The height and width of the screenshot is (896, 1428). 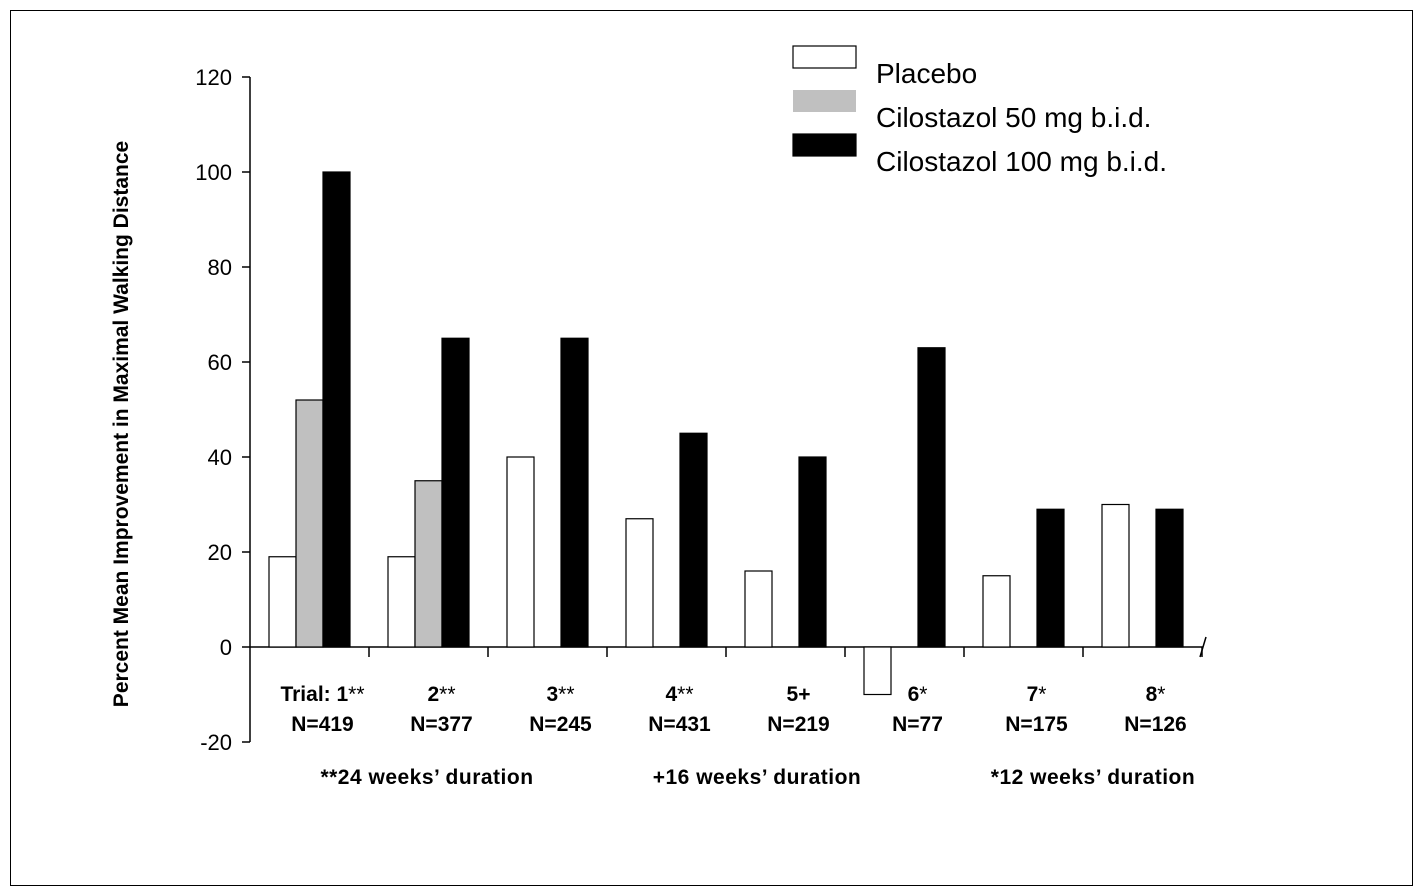 I want to click on y-tick-label: 80, so click(x=220, y=267).